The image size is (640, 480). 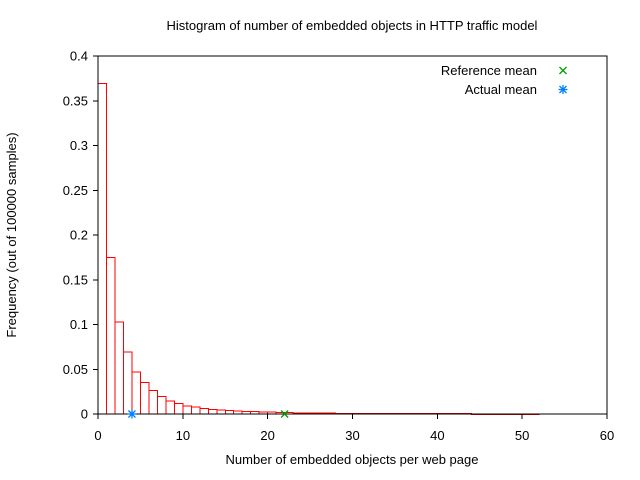 What do you see at coordinates (352, 435) in the screenshot?
I see `x-tick-label: 30` at bounding box center [352, 435].